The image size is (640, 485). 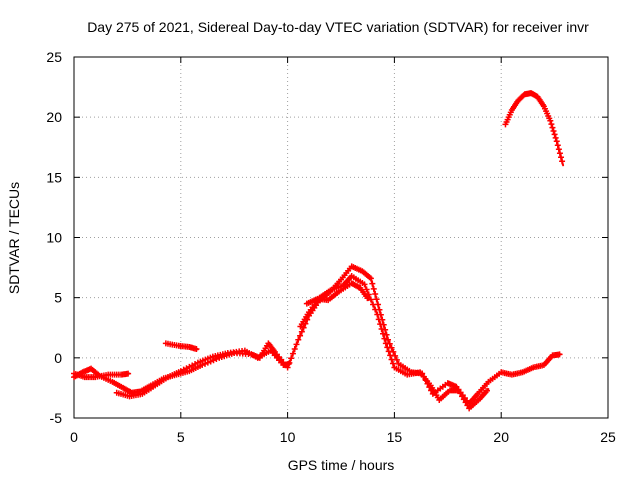 I want to click on series-track-b, so click(x=101, y=375).